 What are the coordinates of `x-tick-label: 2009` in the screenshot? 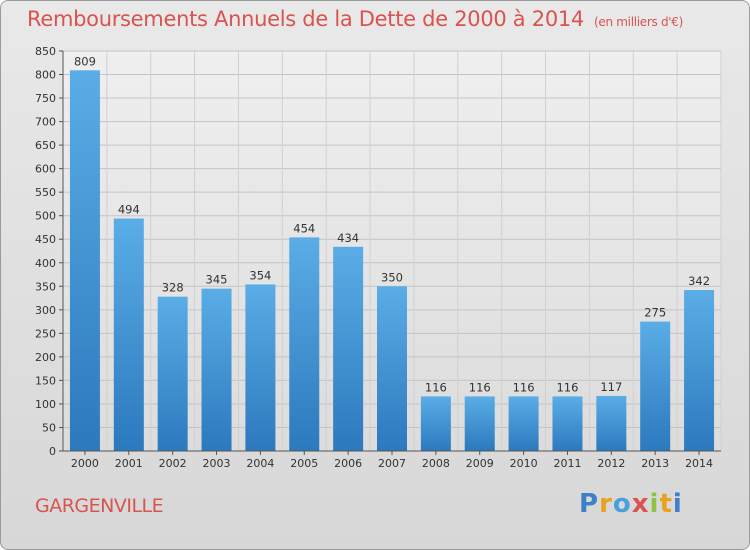 It's located at (480, 463).